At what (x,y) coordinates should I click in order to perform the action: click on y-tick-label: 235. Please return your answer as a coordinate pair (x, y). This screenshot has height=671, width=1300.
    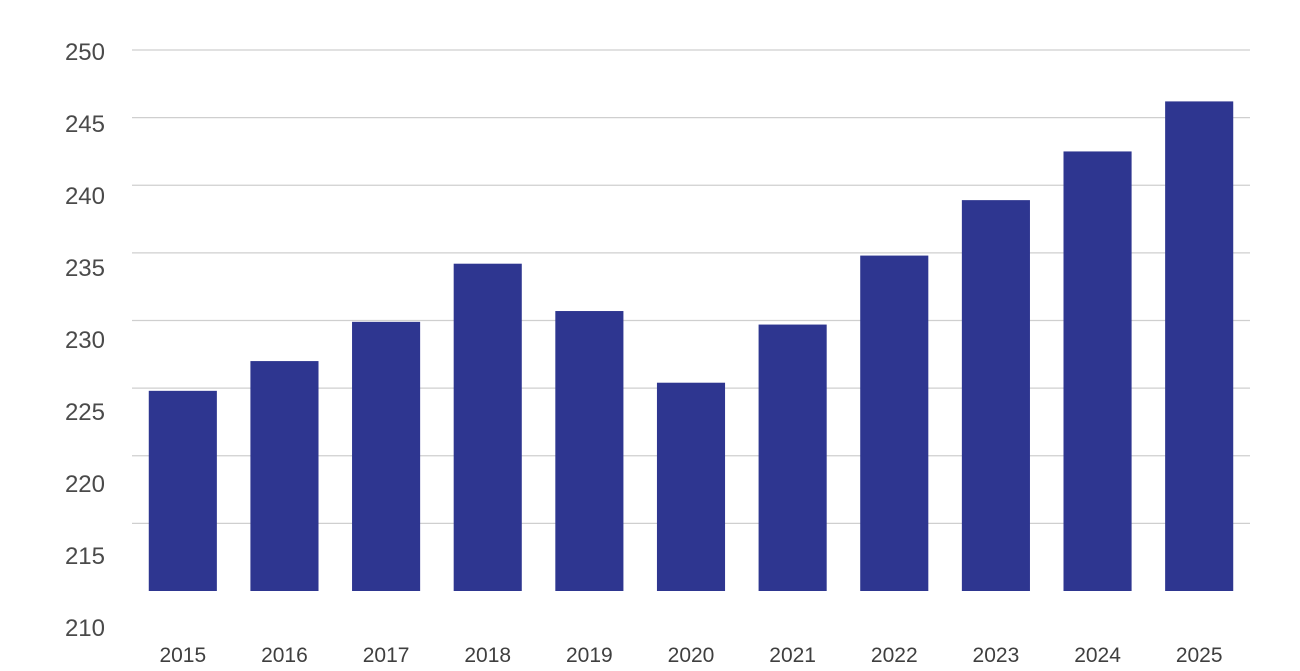
    Looking at the image, I should click on (85, 268).